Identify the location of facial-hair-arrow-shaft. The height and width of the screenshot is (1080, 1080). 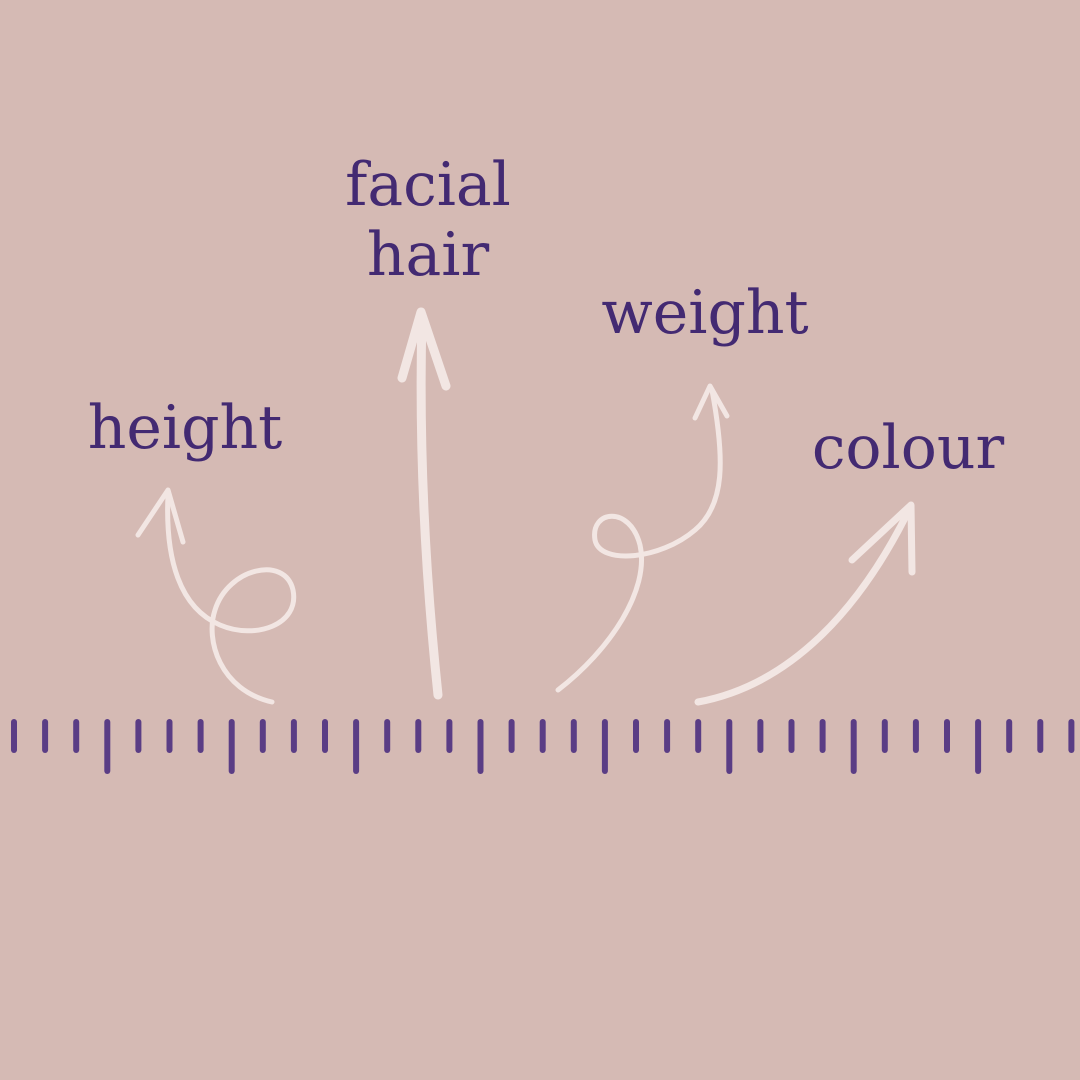
(429, 506).